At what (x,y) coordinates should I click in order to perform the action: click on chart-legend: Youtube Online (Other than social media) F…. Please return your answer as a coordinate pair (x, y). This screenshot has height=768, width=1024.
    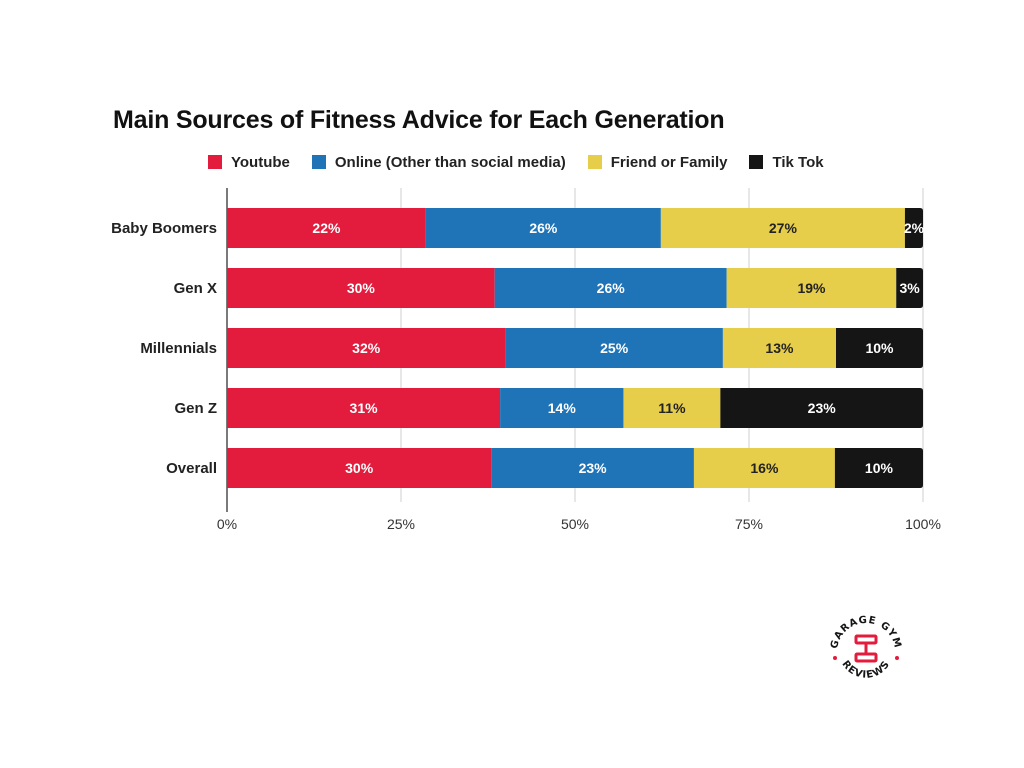
    Looking at the image, I should click on (527, 162).